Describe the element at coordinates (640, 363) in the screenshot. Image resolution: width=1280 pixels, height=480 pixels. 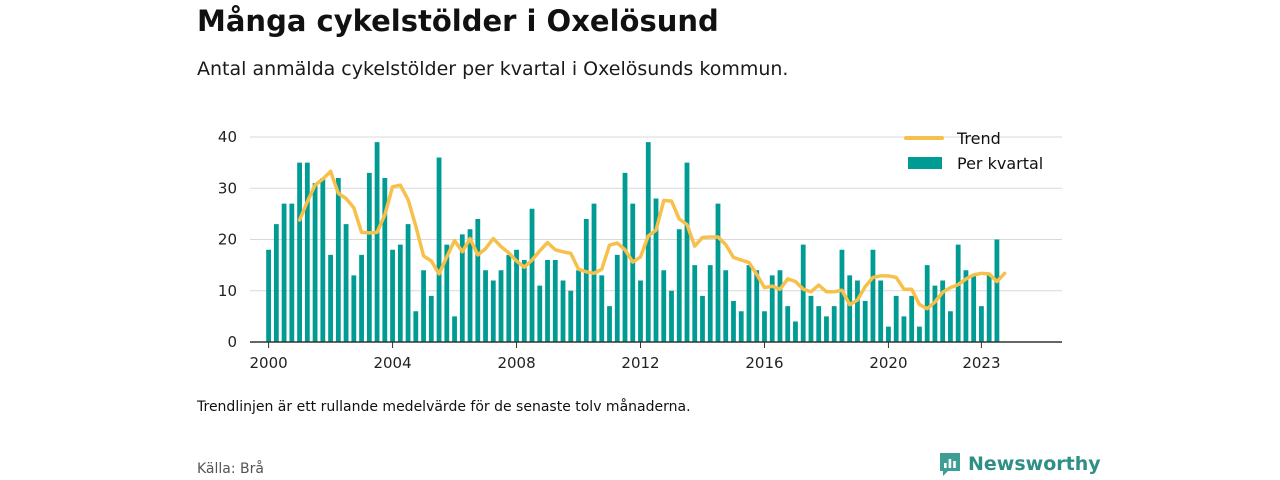
I see `x-tick-label: 2012` at that location.